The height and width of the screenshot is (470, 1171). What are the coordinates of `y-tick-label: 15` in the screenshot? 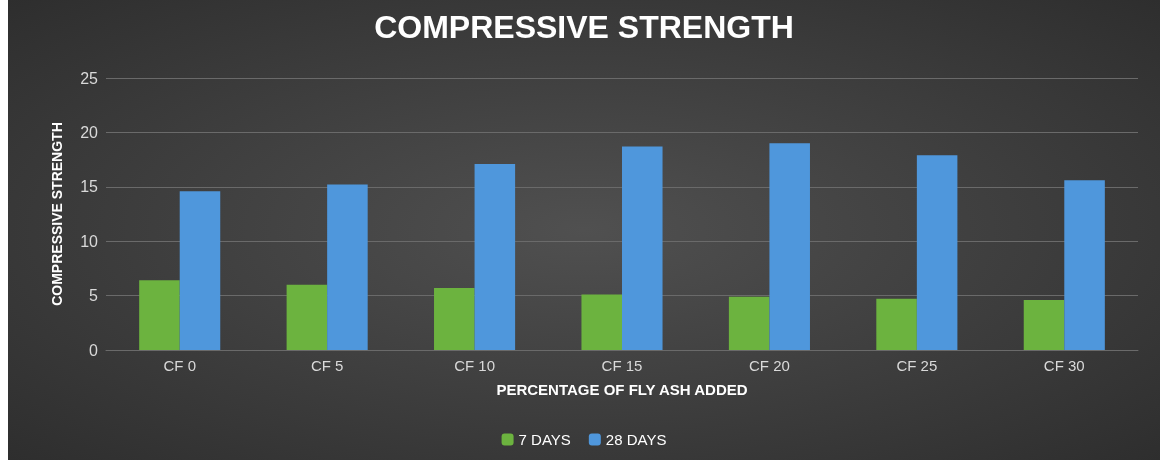 It's located at (89, 187).